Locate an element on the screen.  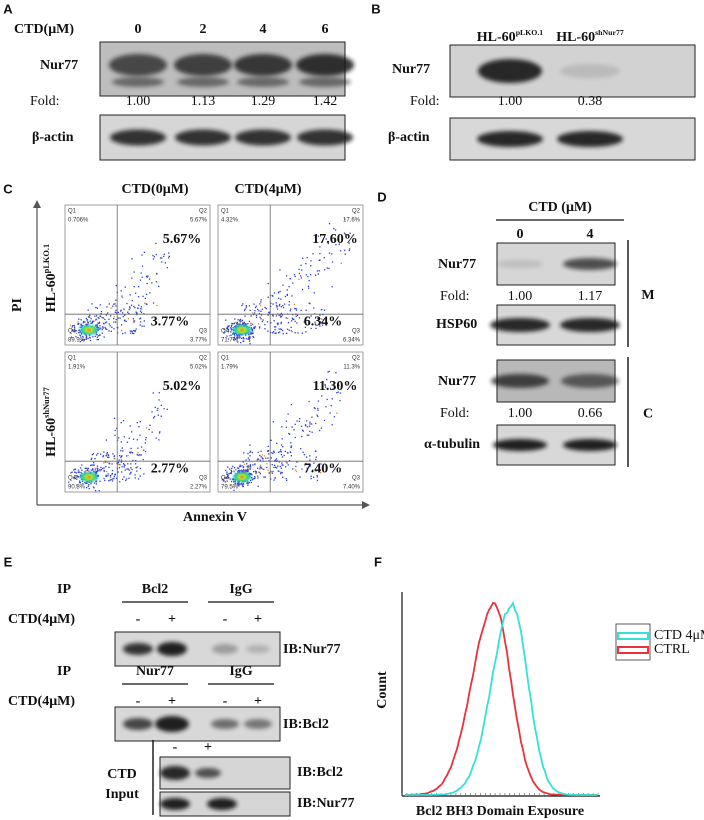
blot-label: HSP60 is located at coordinates (456, 324).